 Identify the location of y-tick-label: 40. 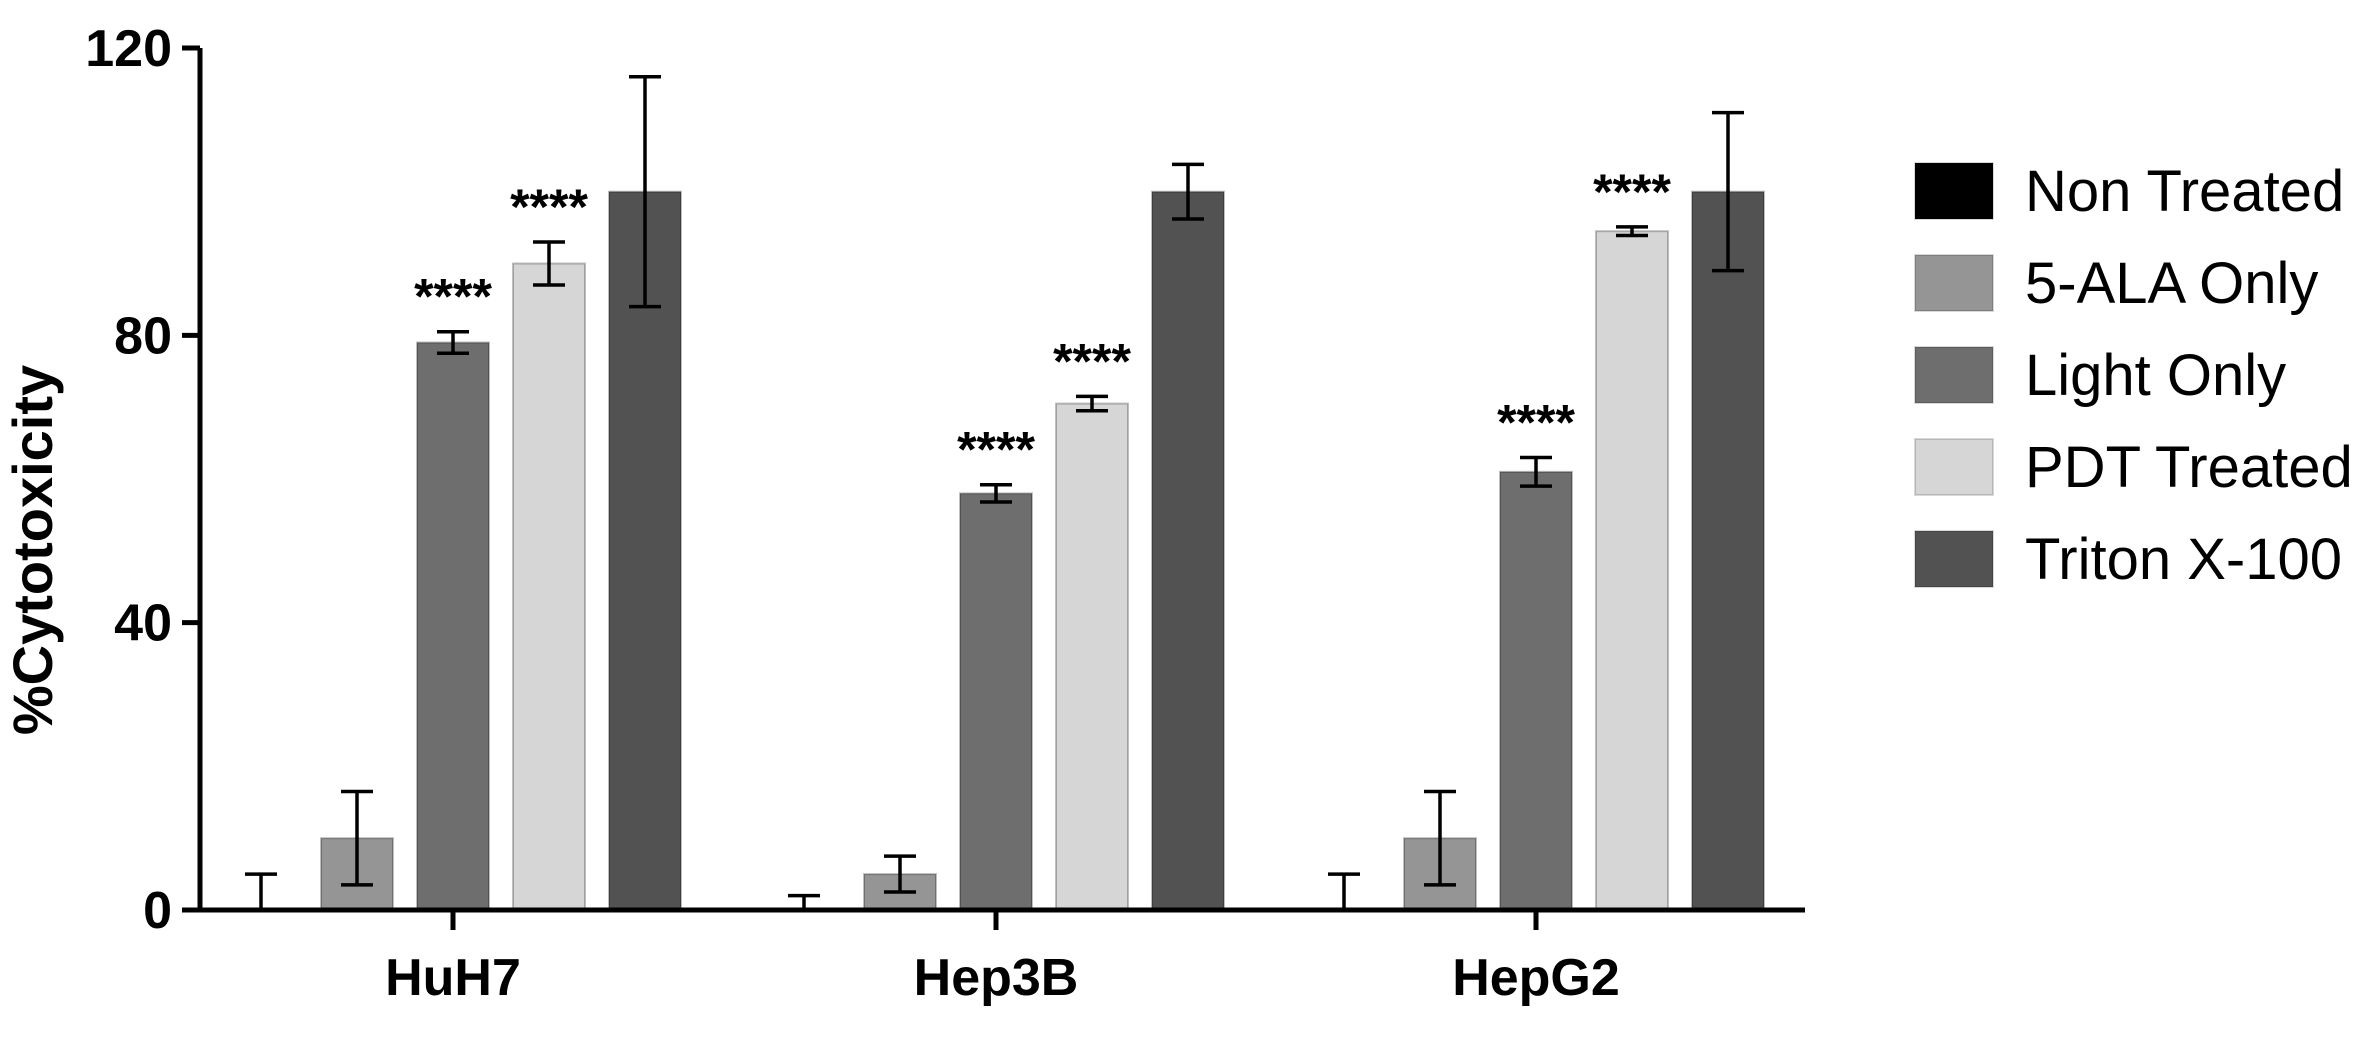
(143, 624).